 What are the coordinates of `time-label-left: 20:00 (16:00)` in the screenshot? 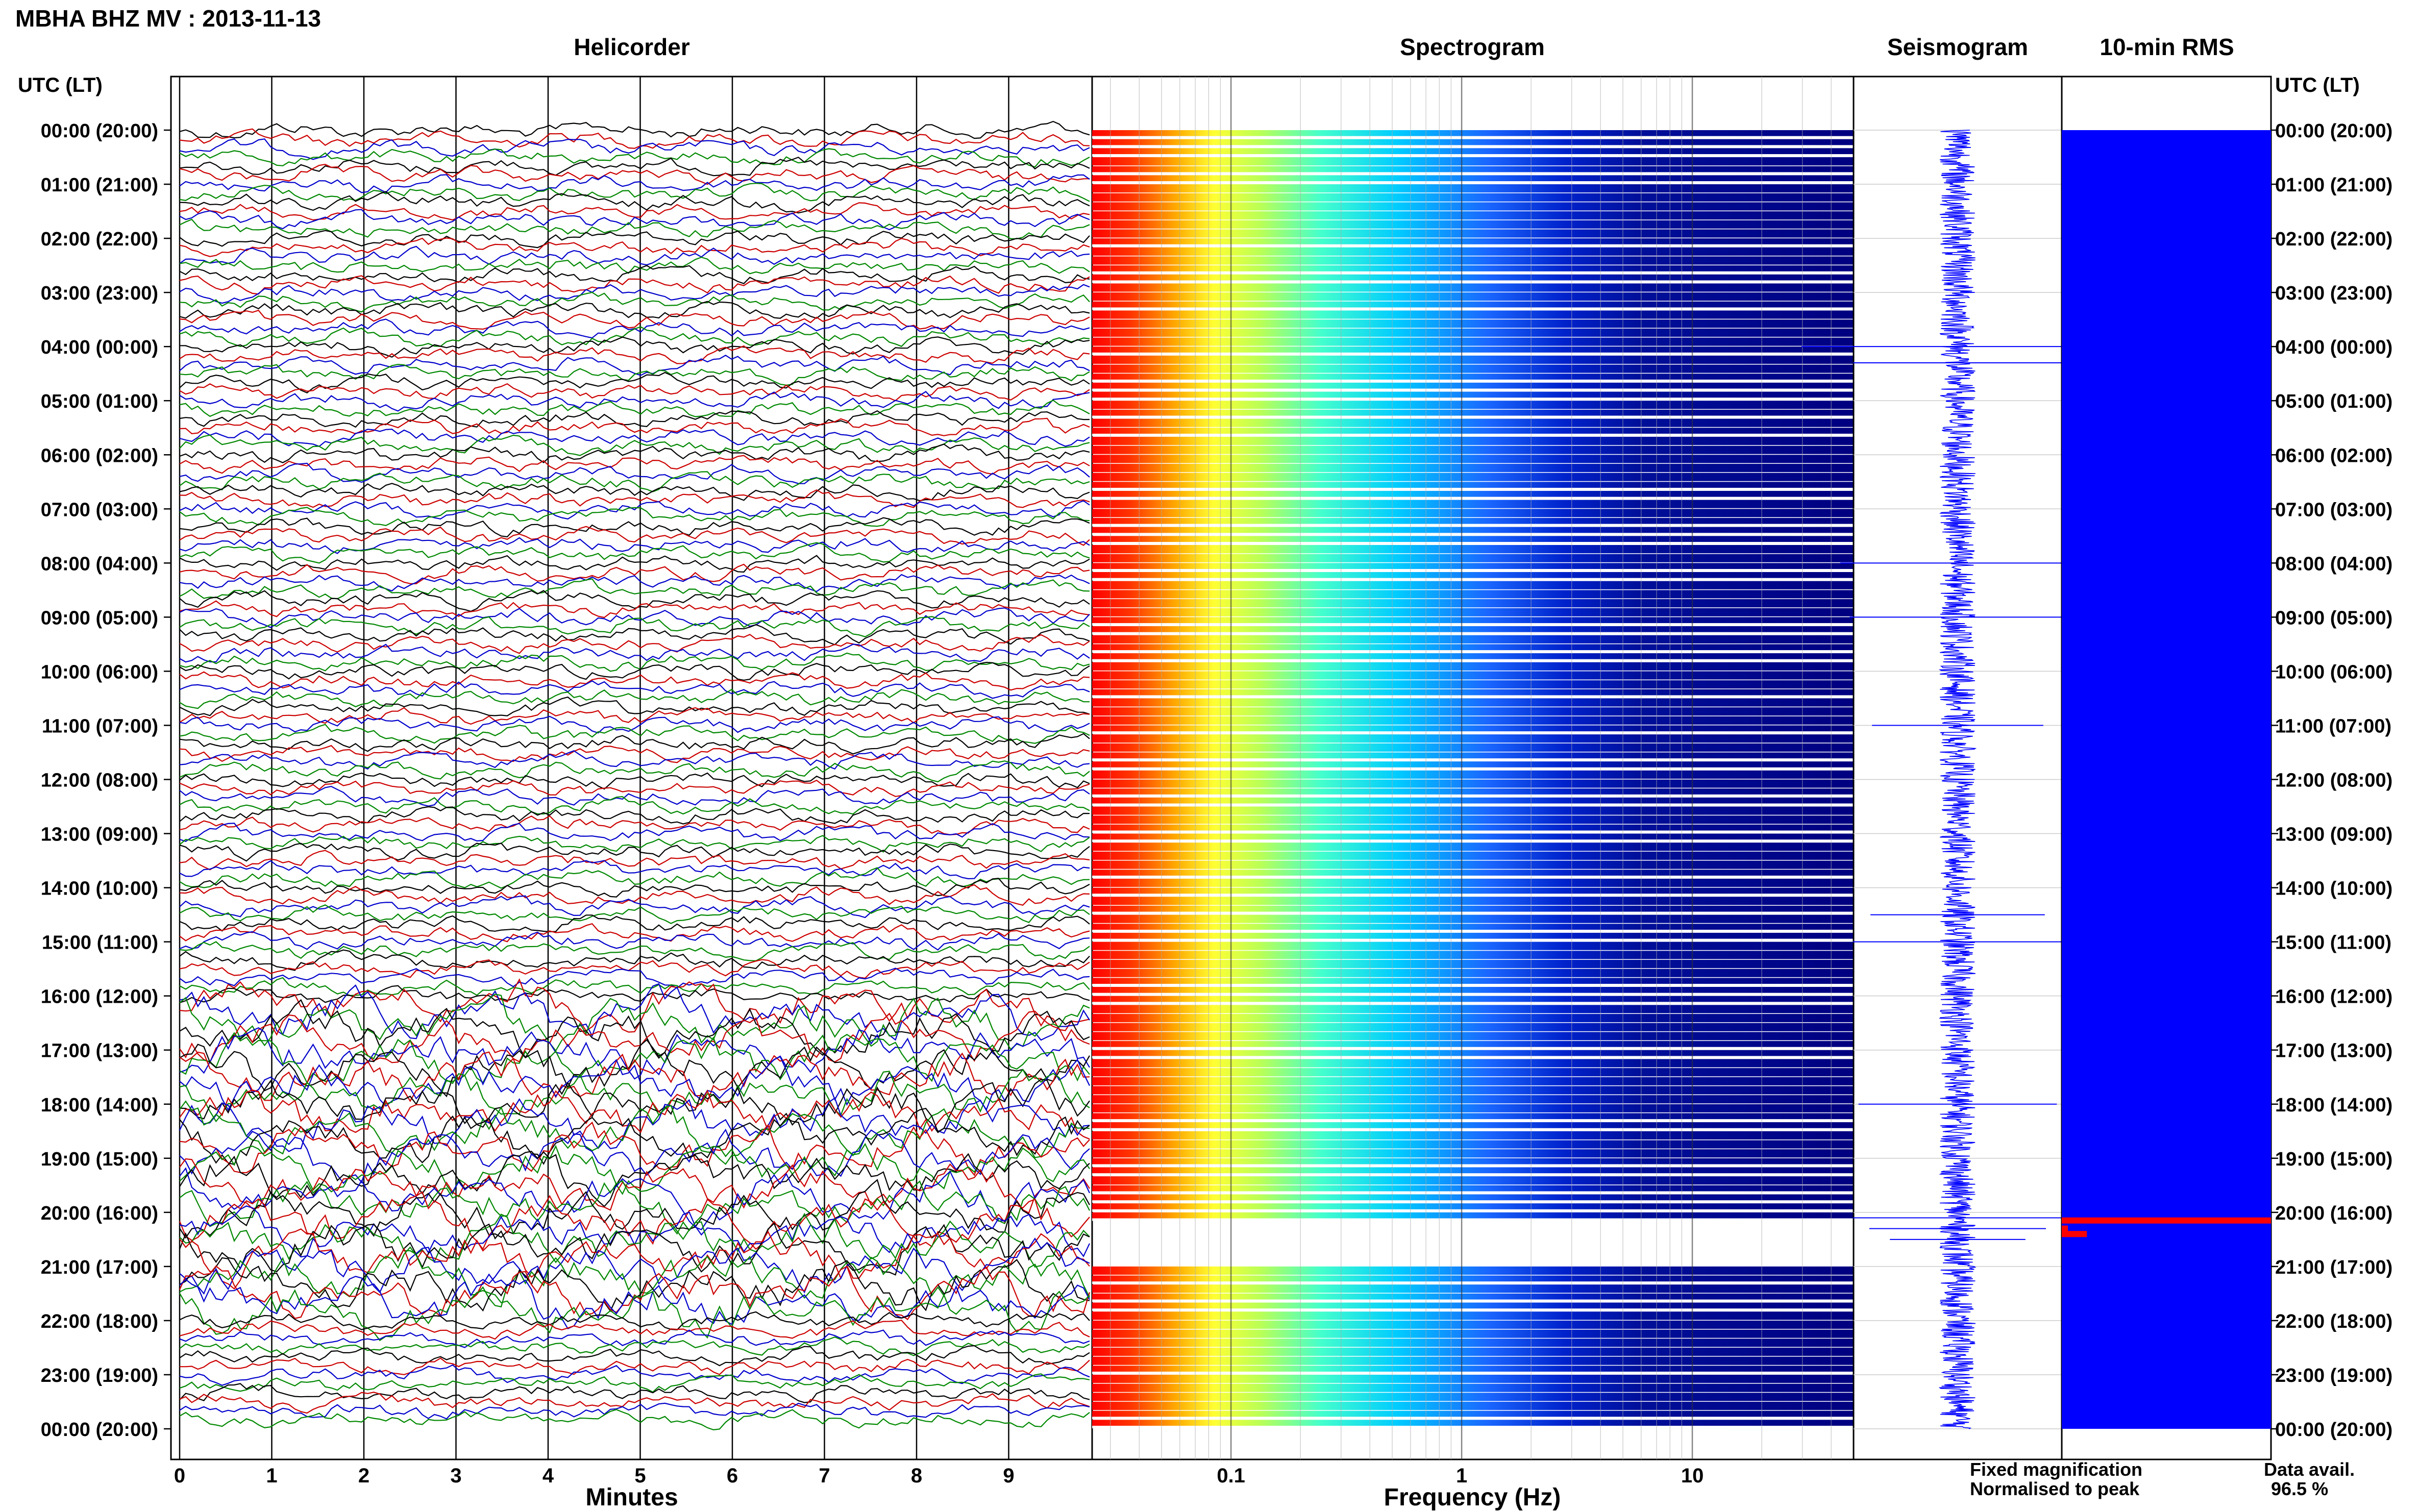 It's located at (99, 1213).